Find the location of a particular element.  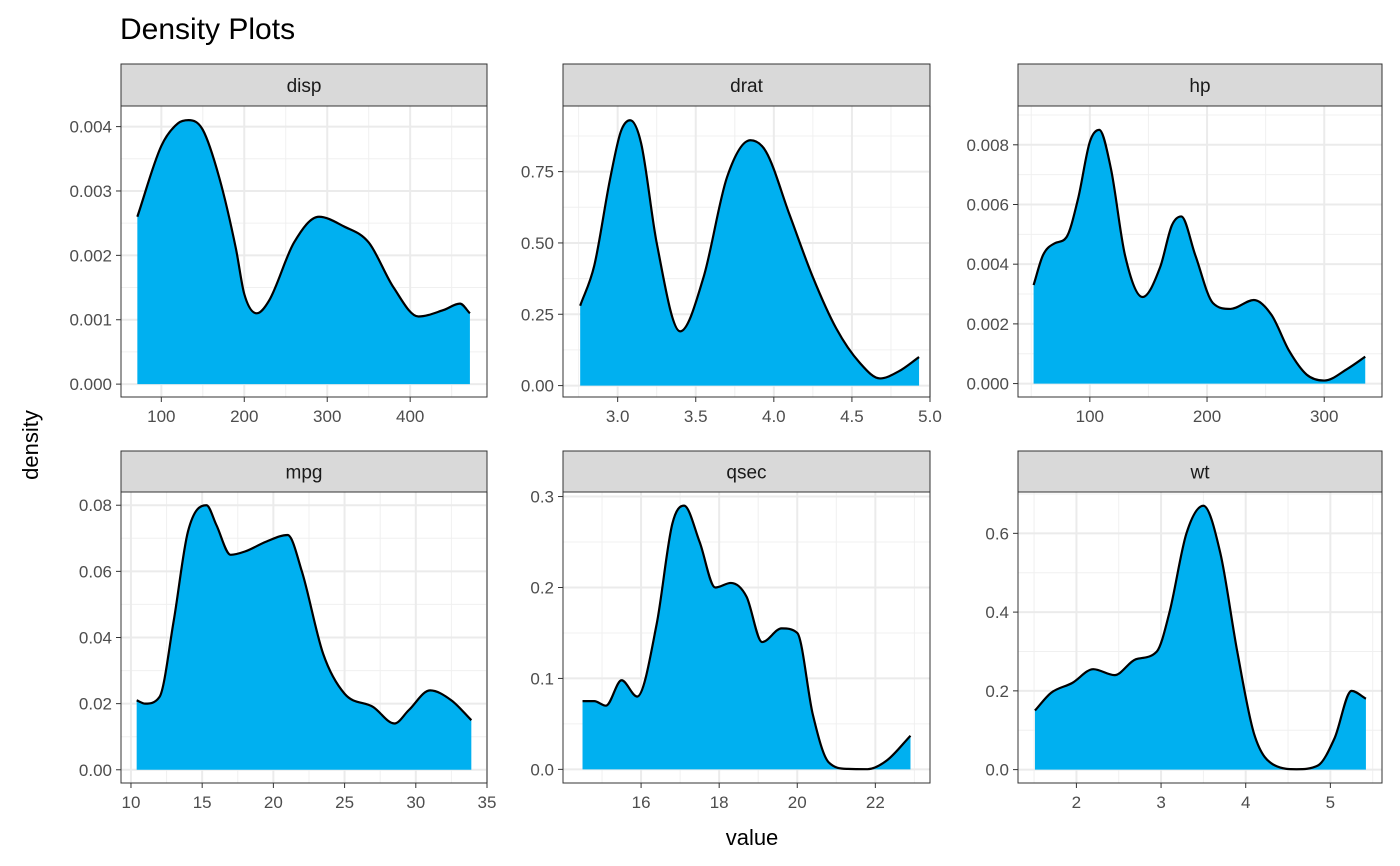

x-tick-label: 3.5 is located at coordinates (696, 416).